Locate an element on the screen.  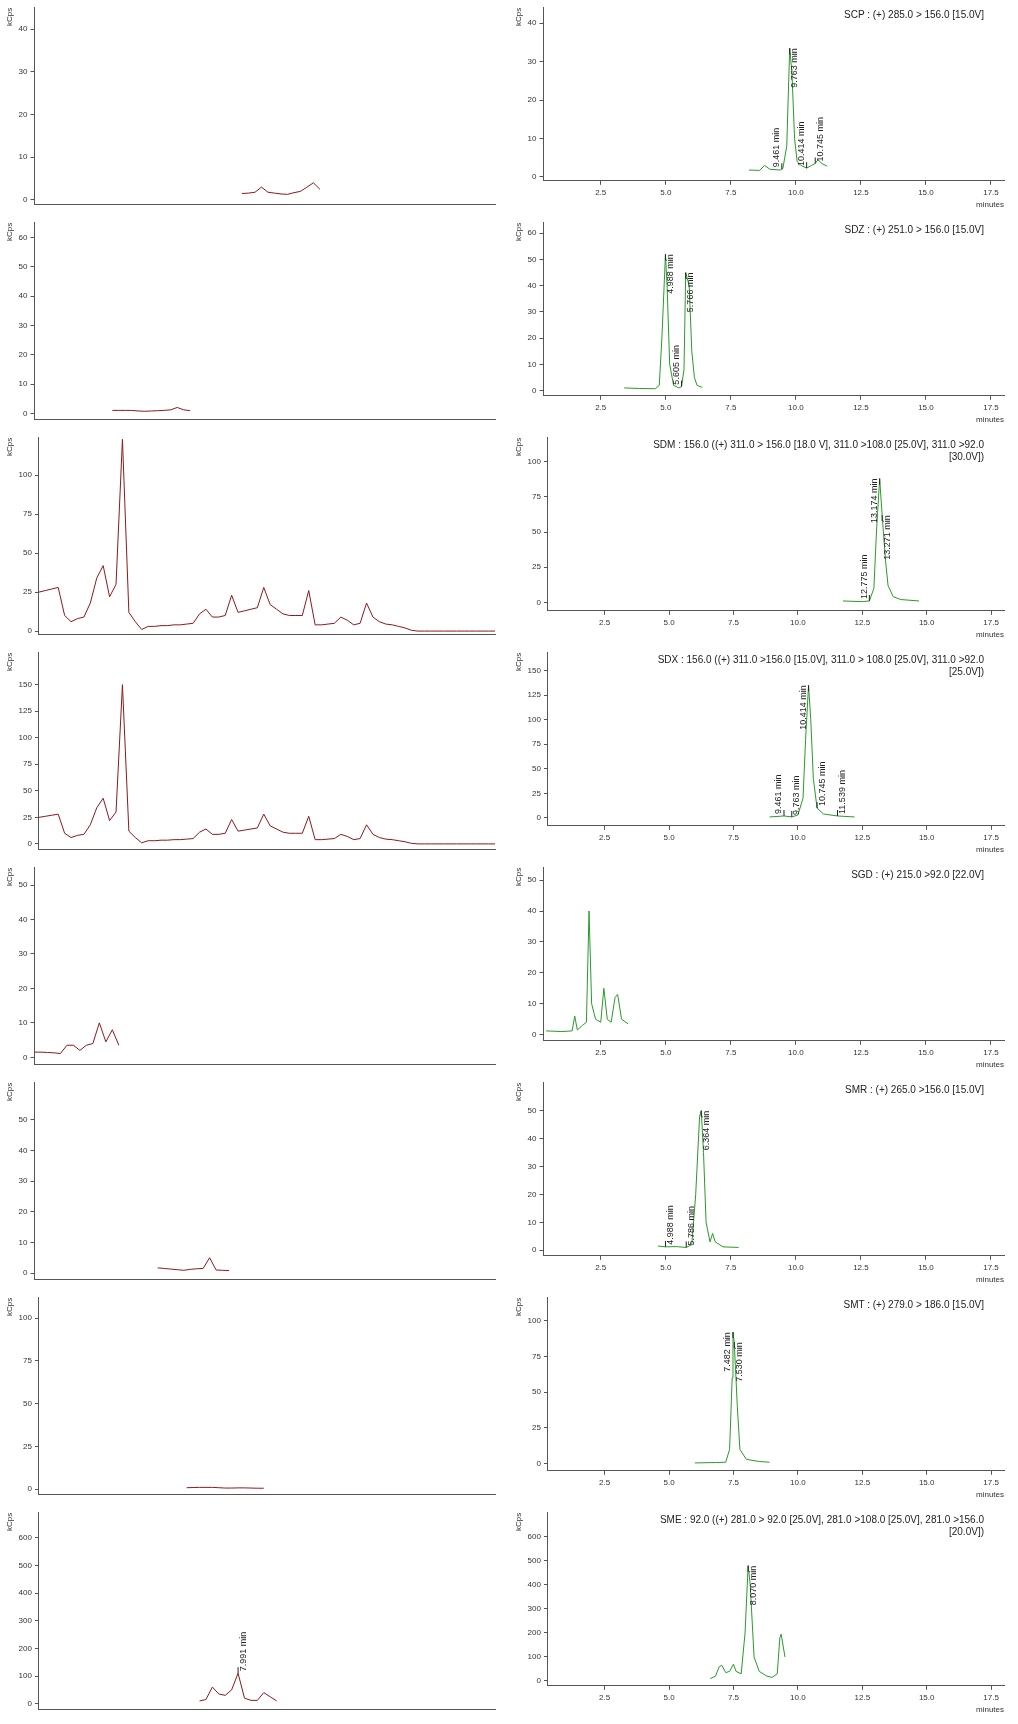
annotation: 4.988 min is located at coordinates (669, 1225).